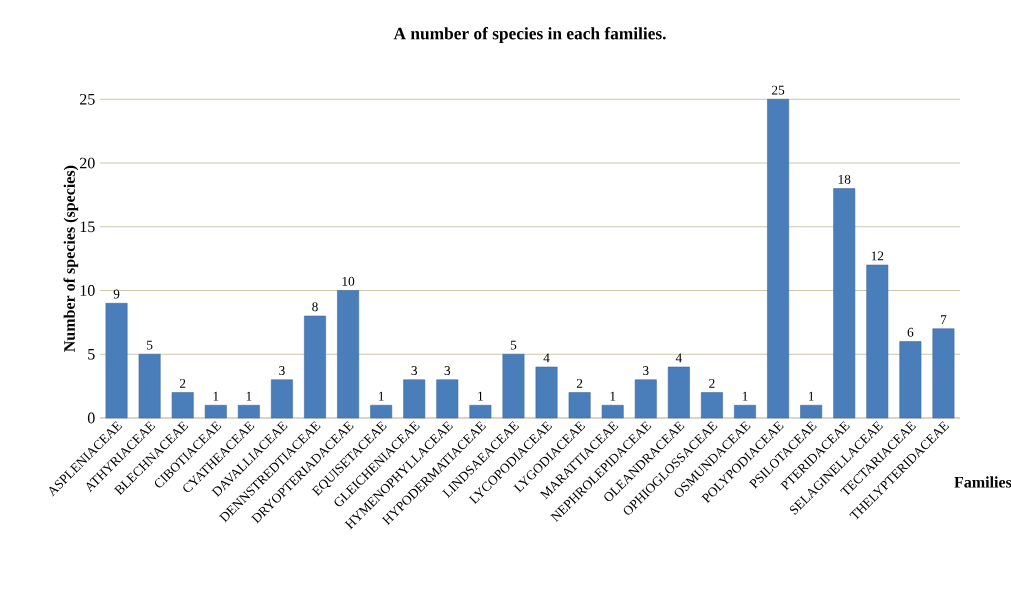 This screenshot has width=1011, height=591. Describe the element at coordinates (87, 163) in the screenshot. I see `y-tick-label: 20` at that location.